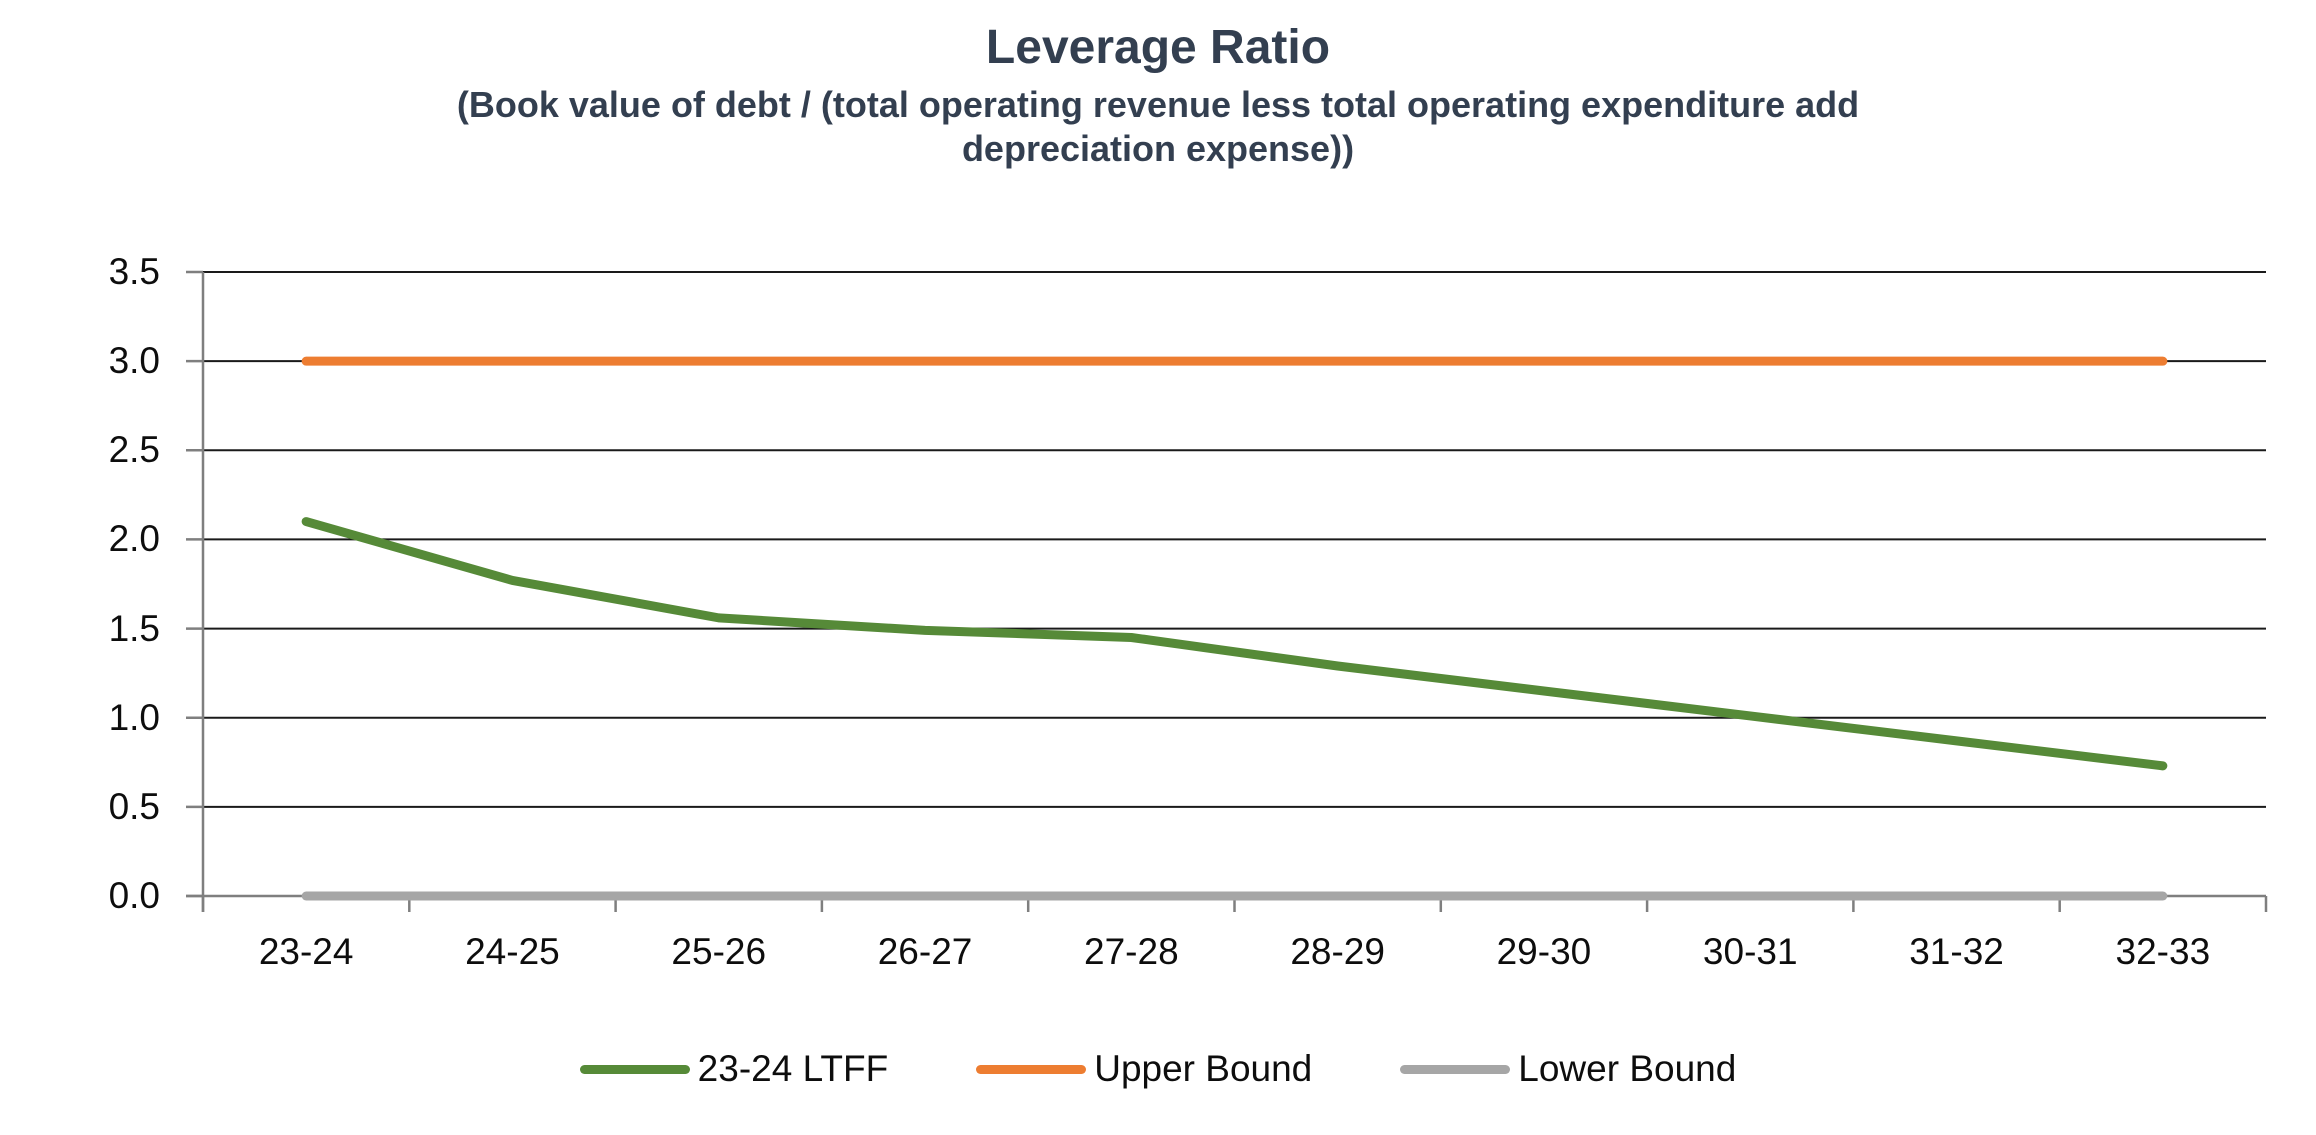 This screenshot has width=2316, height=1135. Describe the element at coordinates (793, 1068) in the screenshot. I see `legend-label-ltff: 23-24 LTFF` at that location.